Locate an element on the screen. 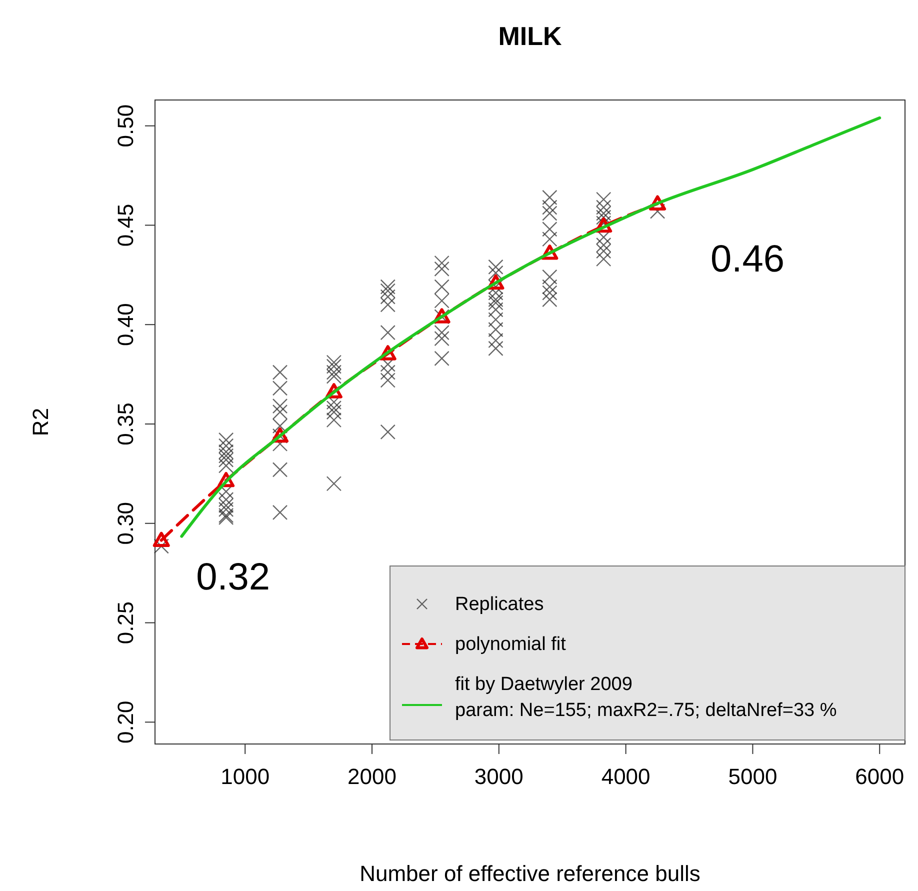 Image resolution: width=918 pixels, height=891 pixels. annotation: 0.32 is located at coordinates (233, 577).